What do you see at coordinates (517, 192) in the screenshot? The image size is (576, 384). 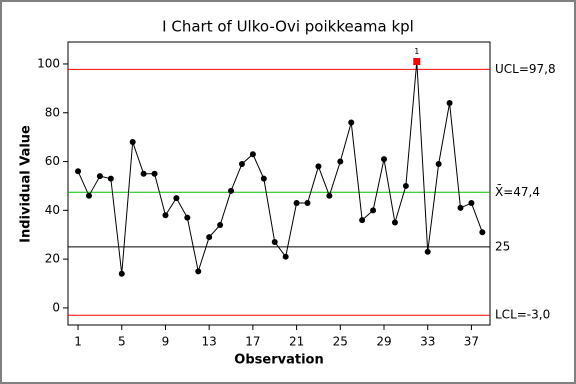 I see `reference-label: X̄=47,4` at bounding box center [517, 192].